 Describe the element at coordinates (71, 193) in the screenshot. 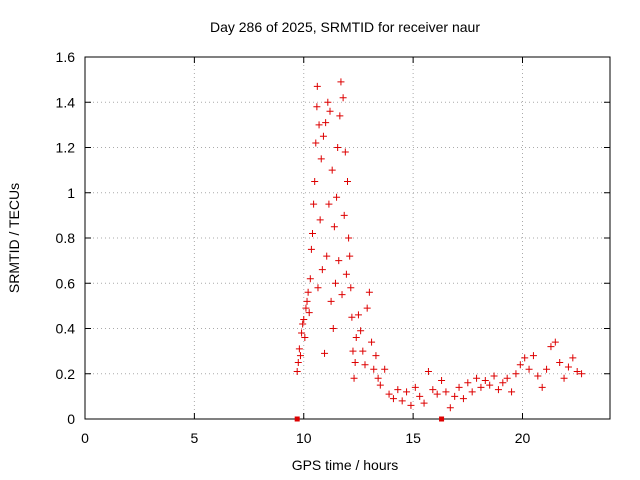

I see `y-tick-label: 1` at that location.